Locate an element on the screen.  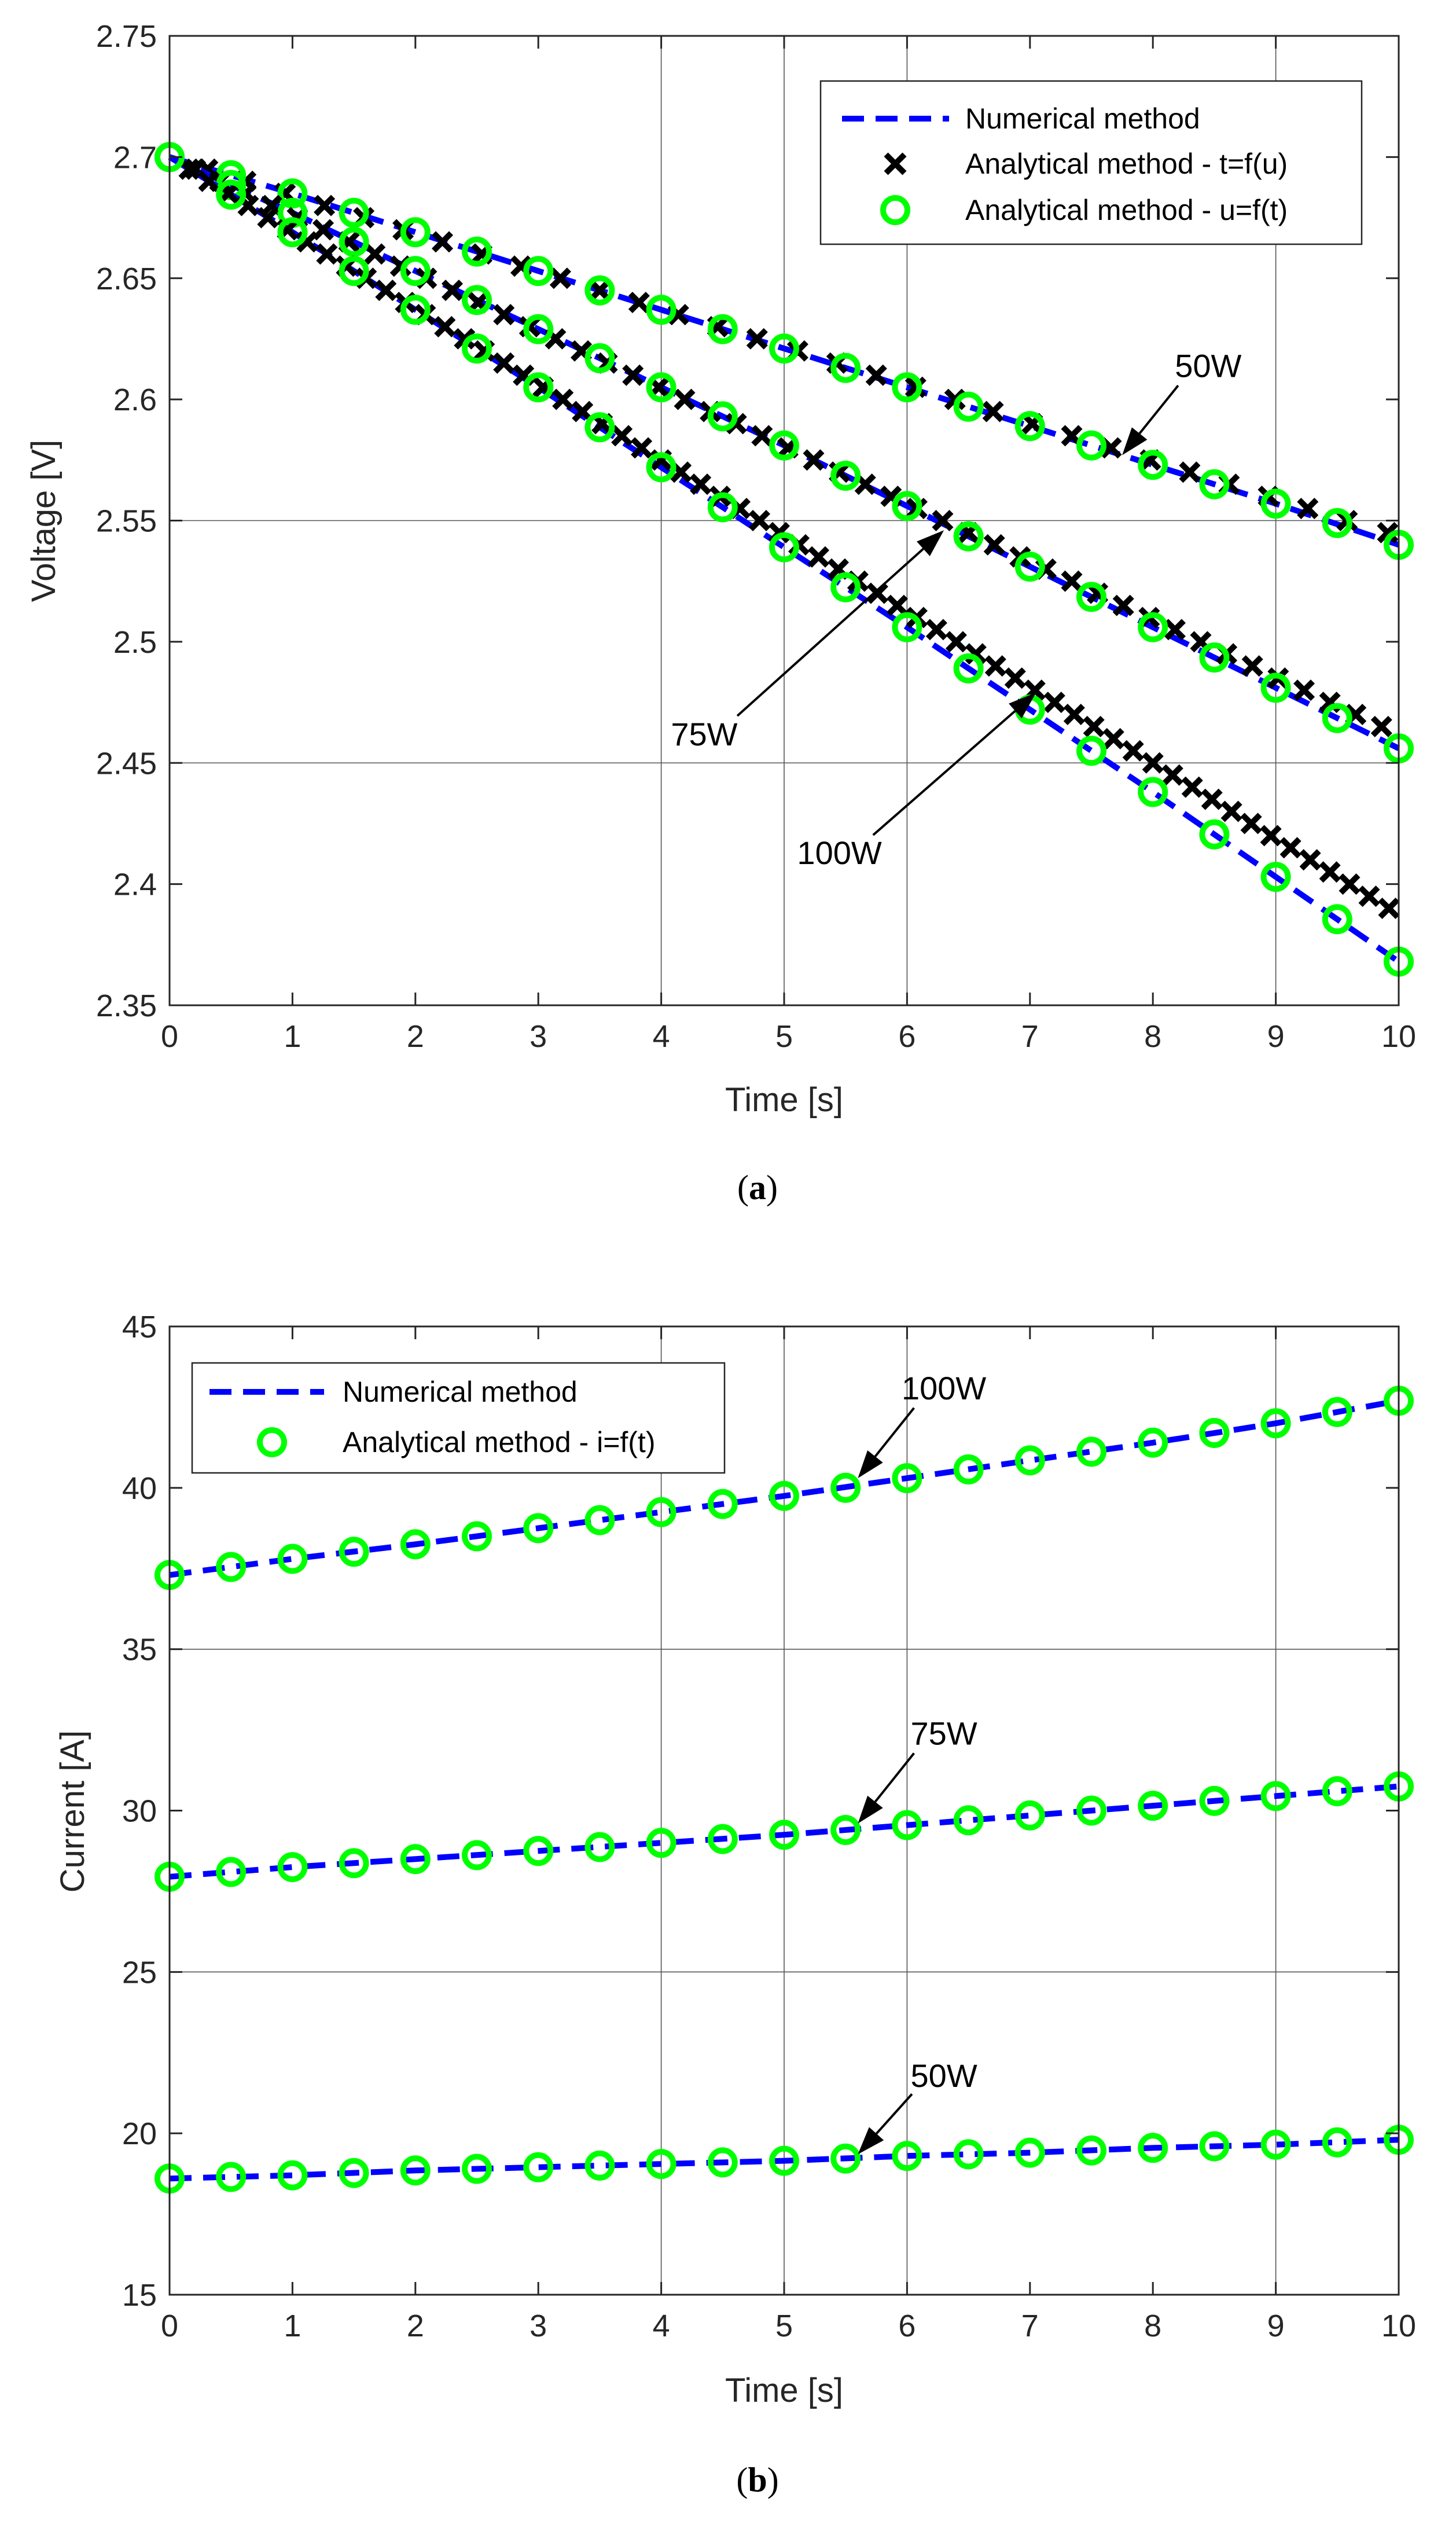
panel-a-ytick-label-2-75: 2.75 is located at coordinates (127, 36).